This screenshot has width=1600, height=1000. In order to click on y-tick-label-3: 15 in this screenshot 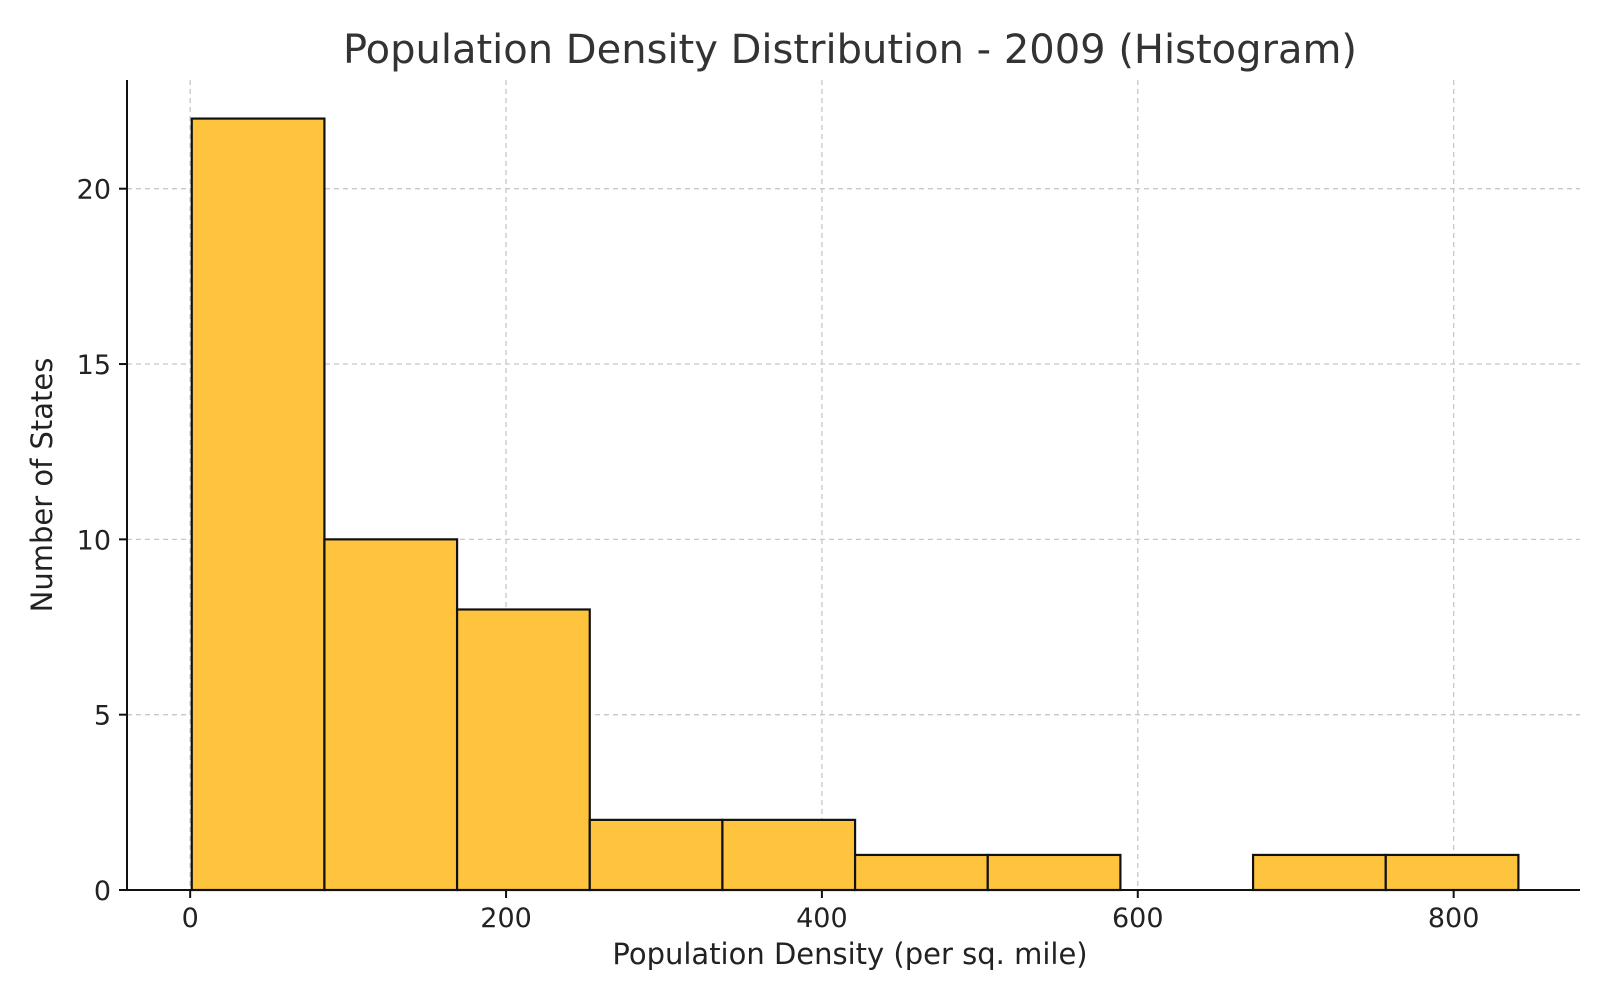, I will do `click(94, 365)`.